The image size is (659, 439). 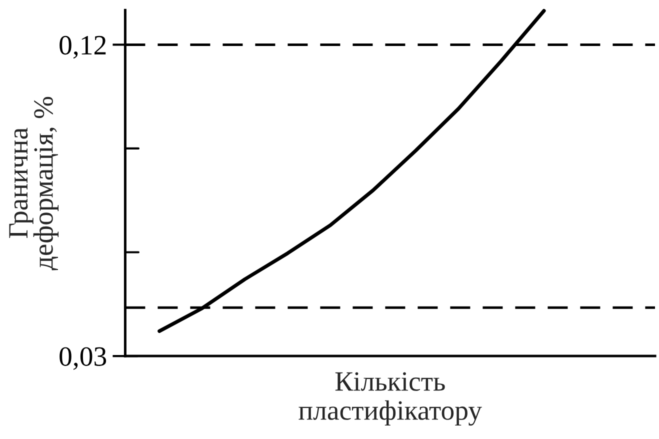 What do you see at coordinates (34, 183) in the screenshot?
I see `y-axis-title: Гранична деформація, %` at bounding box center [34, 183].